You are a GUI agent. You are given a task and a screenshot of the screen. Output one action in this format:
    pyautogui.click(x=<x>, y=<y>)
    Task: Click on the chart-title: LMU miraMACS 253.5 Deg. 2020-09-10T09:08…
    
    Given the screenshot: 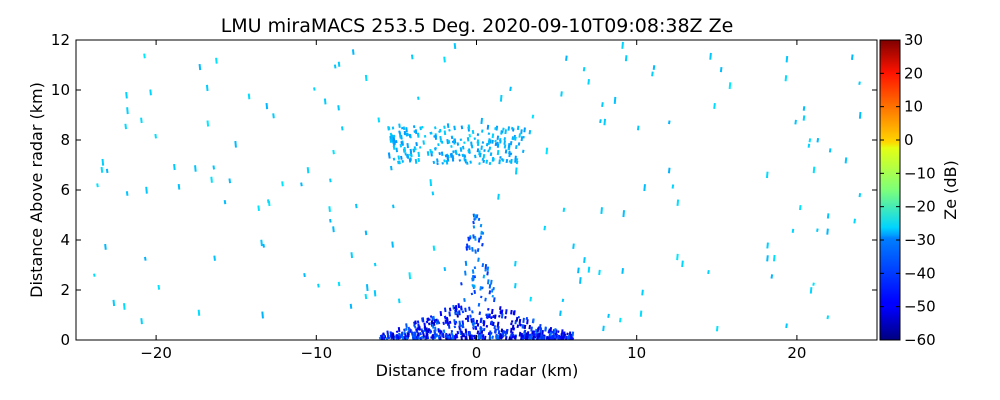 What is the action you would take?
    pyautogui.click(x=477, y=26)
    